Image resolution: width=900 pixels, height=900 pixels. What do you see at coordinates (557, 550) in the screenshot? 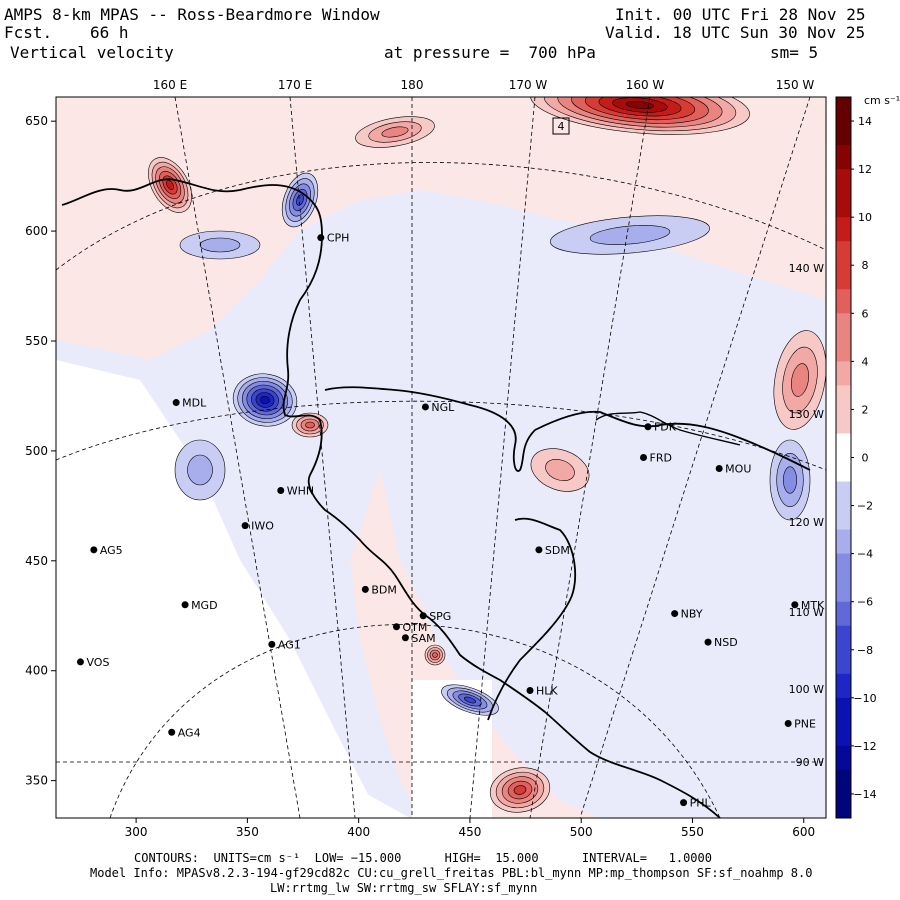
I see `station-label: SDM` at bounding box center [557, 550].